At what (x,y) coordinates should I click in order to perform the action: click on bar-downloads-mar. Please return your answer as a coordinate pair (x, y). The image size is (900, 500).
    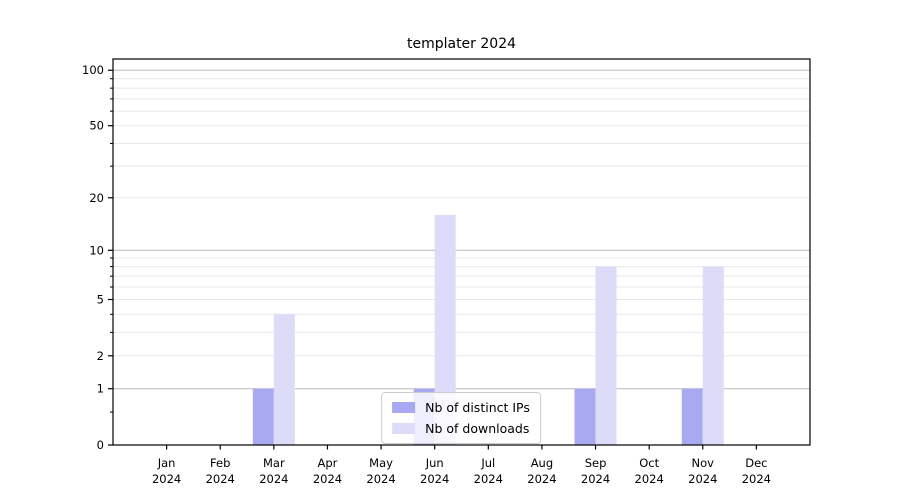
    Looking at the image, I should click on (284, 379).